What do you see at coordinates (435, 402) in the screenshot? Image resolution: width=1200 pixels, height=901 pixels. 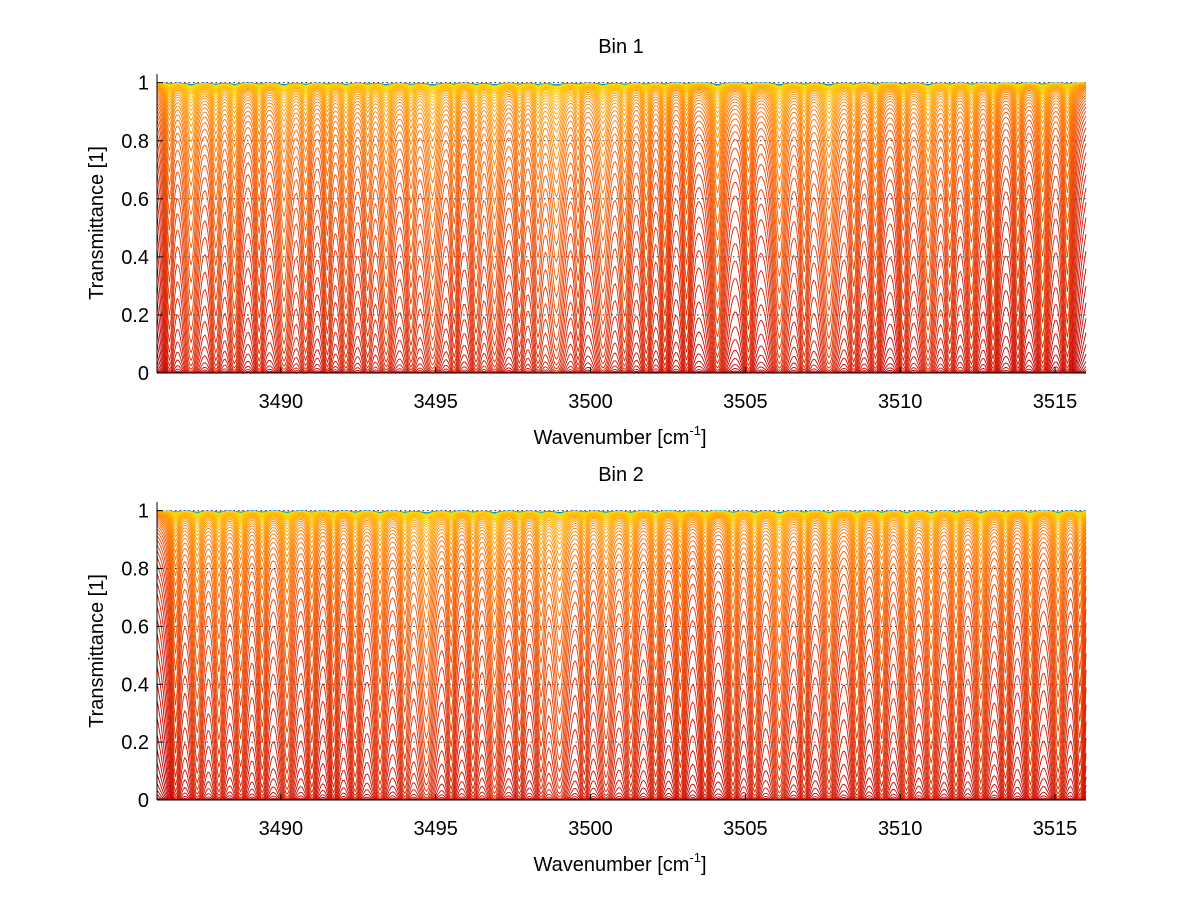 I see `x-tick-label: 3495` at bounding box center [435, 402].